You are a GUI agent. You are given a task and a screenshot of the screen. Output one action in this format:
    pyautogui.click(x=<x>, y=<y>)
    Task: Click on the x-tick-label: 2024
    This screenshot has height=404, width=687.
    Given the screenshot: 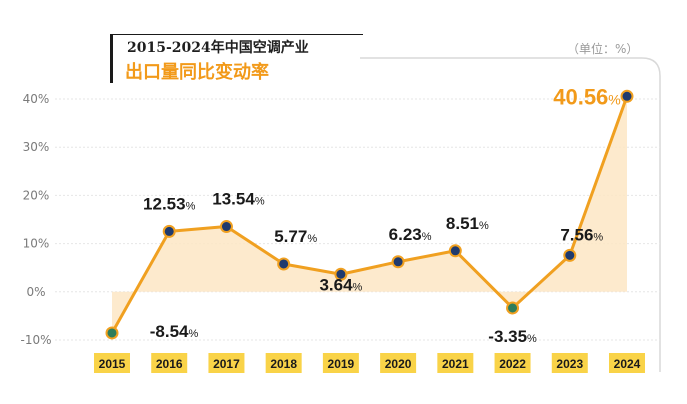 What is the action you would take?
    pyautogui.click(x=627, y=364)
    